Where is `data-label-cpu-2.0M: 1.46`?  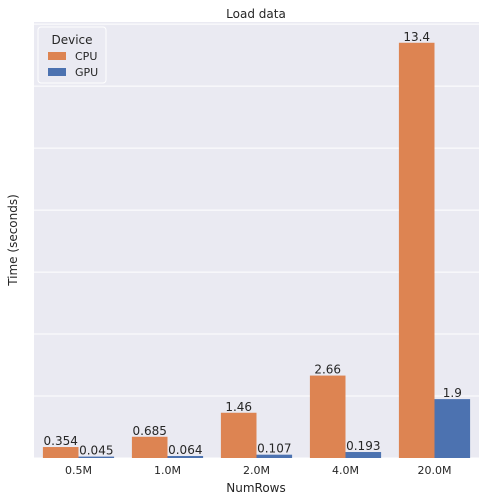 data-label-cpu-2.0M: 1.46 is located at coordinates (238, 407).